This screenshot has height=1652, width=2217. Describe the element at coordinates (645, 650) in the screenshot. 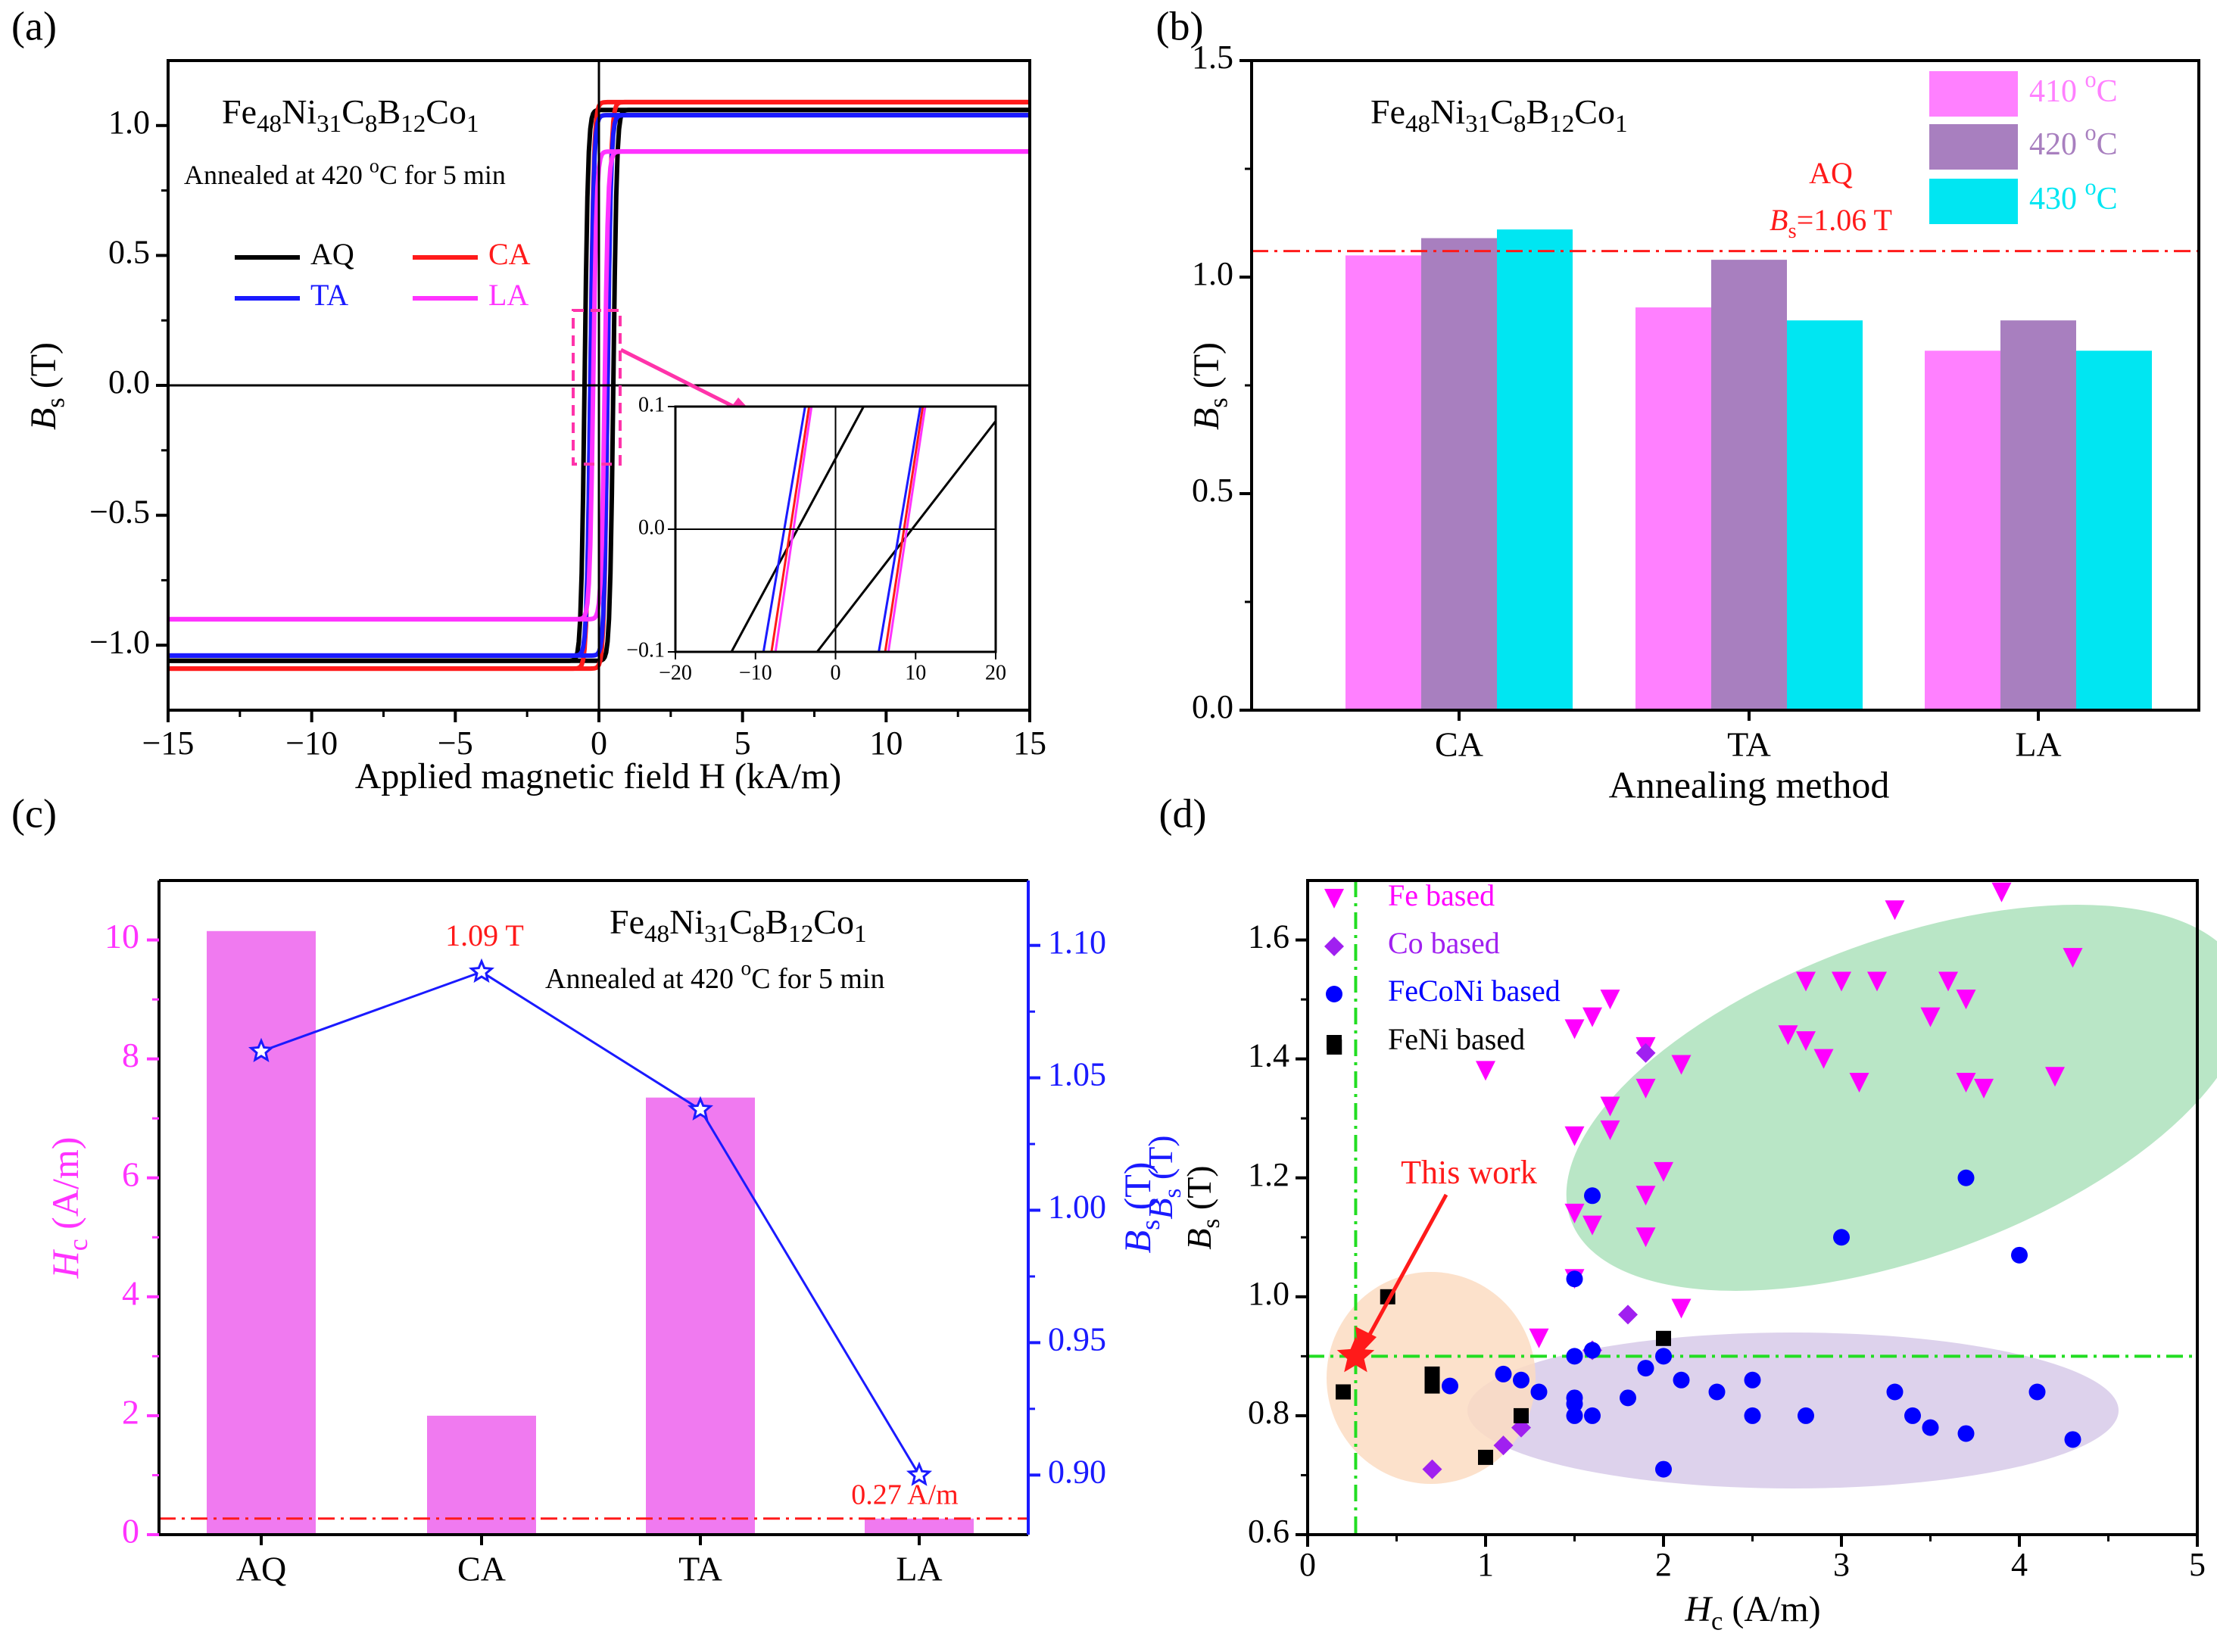

I see `inset-y-tick-label: −0.1` at that location.